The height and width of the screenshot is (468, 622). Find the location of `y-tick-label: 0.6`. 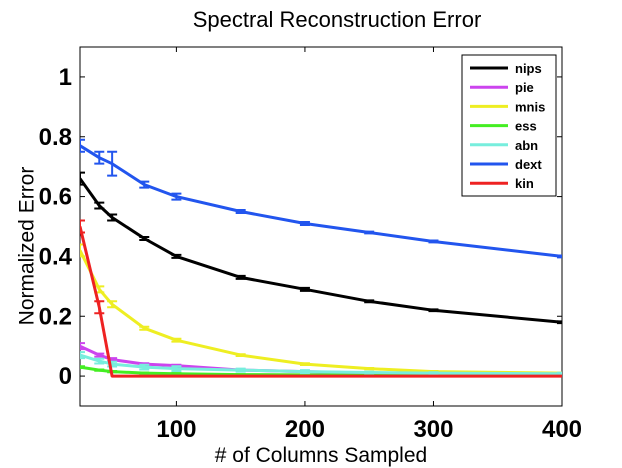

y-tick-label: 0.6 is located at coordinates (55, 197).